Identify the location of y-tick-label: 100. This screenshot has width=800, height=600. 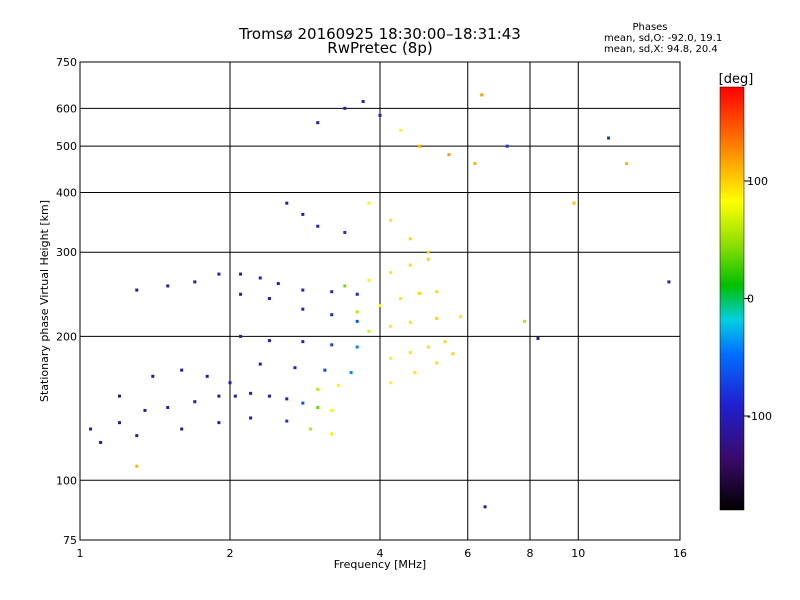
(66, 480).